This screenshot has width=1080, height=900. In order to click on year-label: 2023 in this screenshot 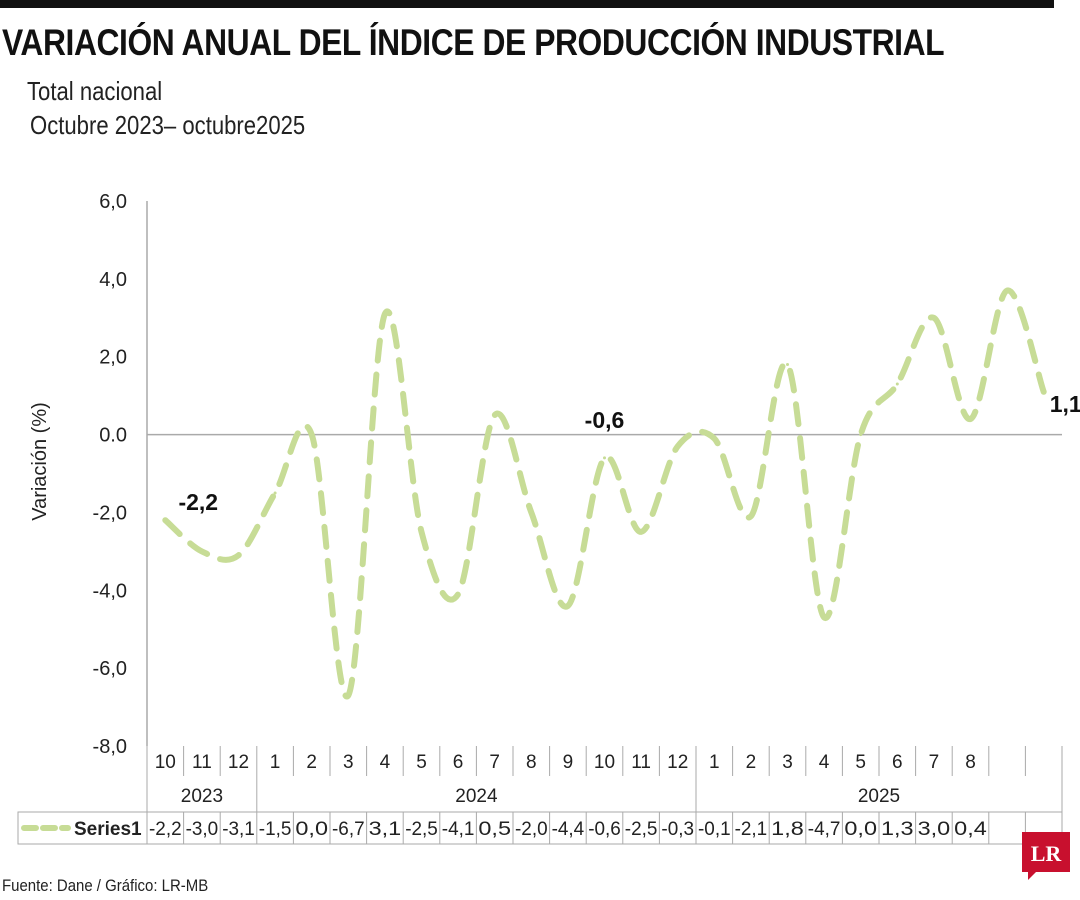, I will do `click(202, 796)`.